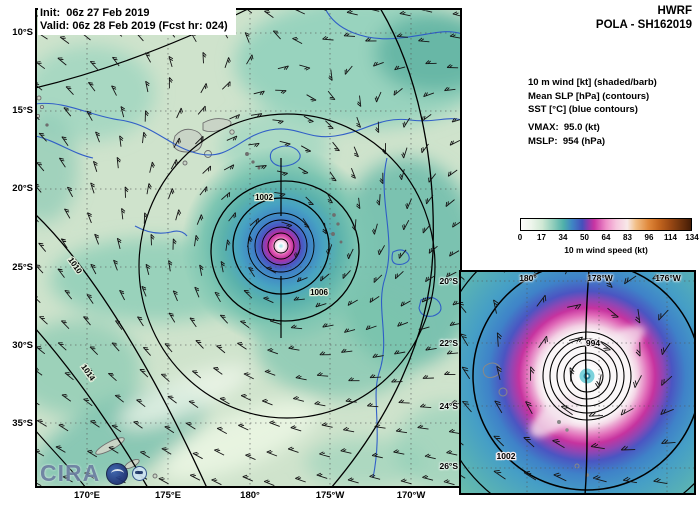  What do you see at coordinates (541, 237) in the screenshot?
I see `colorbar-tick: 17` at bounding box center [541, 237].